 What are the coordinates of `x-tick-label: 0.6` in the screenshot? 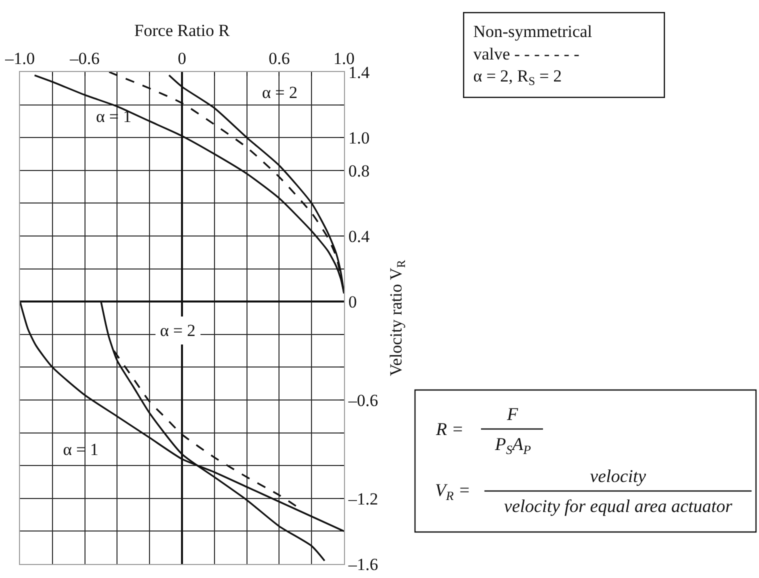 It's located at (279, 58).